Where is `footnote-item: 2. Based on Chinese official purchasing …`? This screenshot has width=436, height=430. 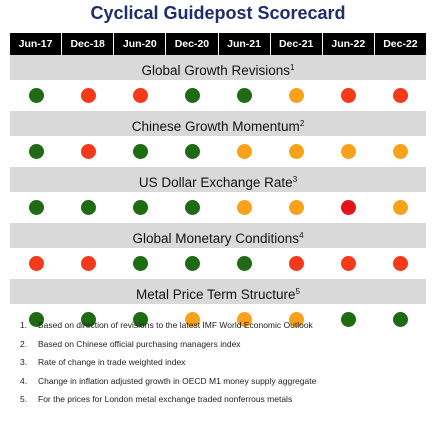
footnote-item: 2. Based on Chinese official purchasing … is located at coordinates (220, 344).